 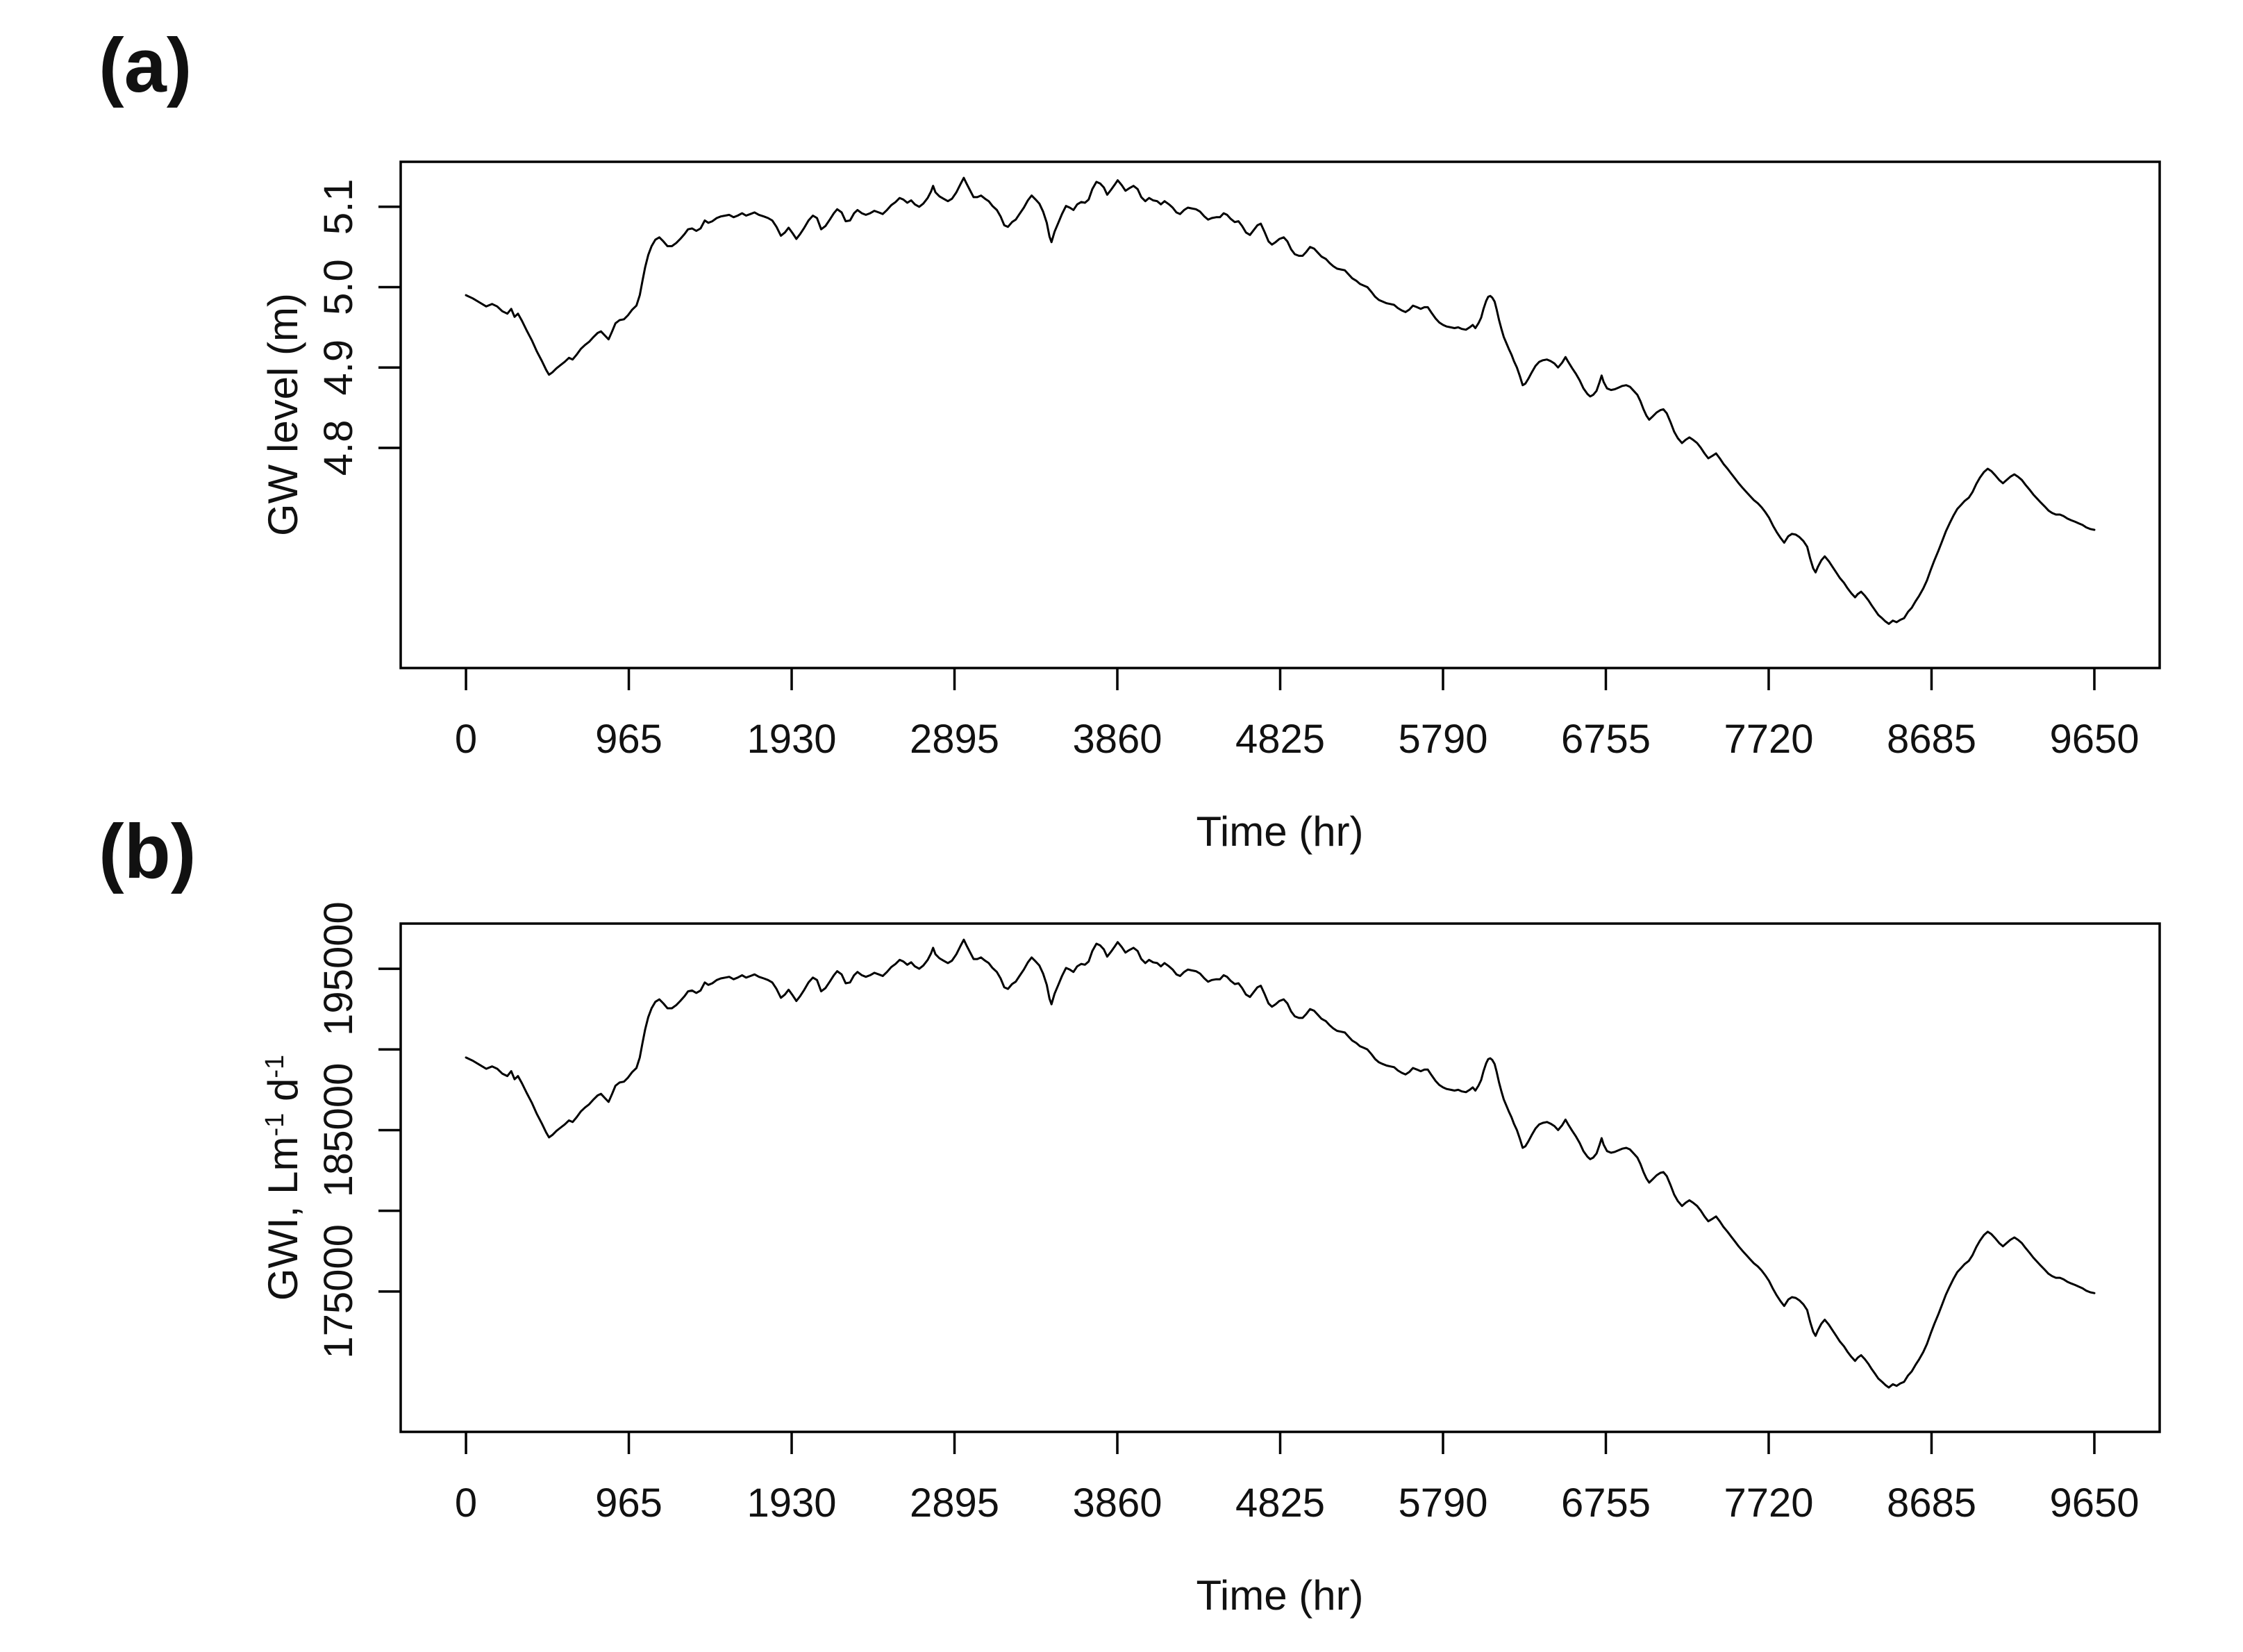 I want to click on panel-b-y-title-mid: d, so click(x=283, y=1095).